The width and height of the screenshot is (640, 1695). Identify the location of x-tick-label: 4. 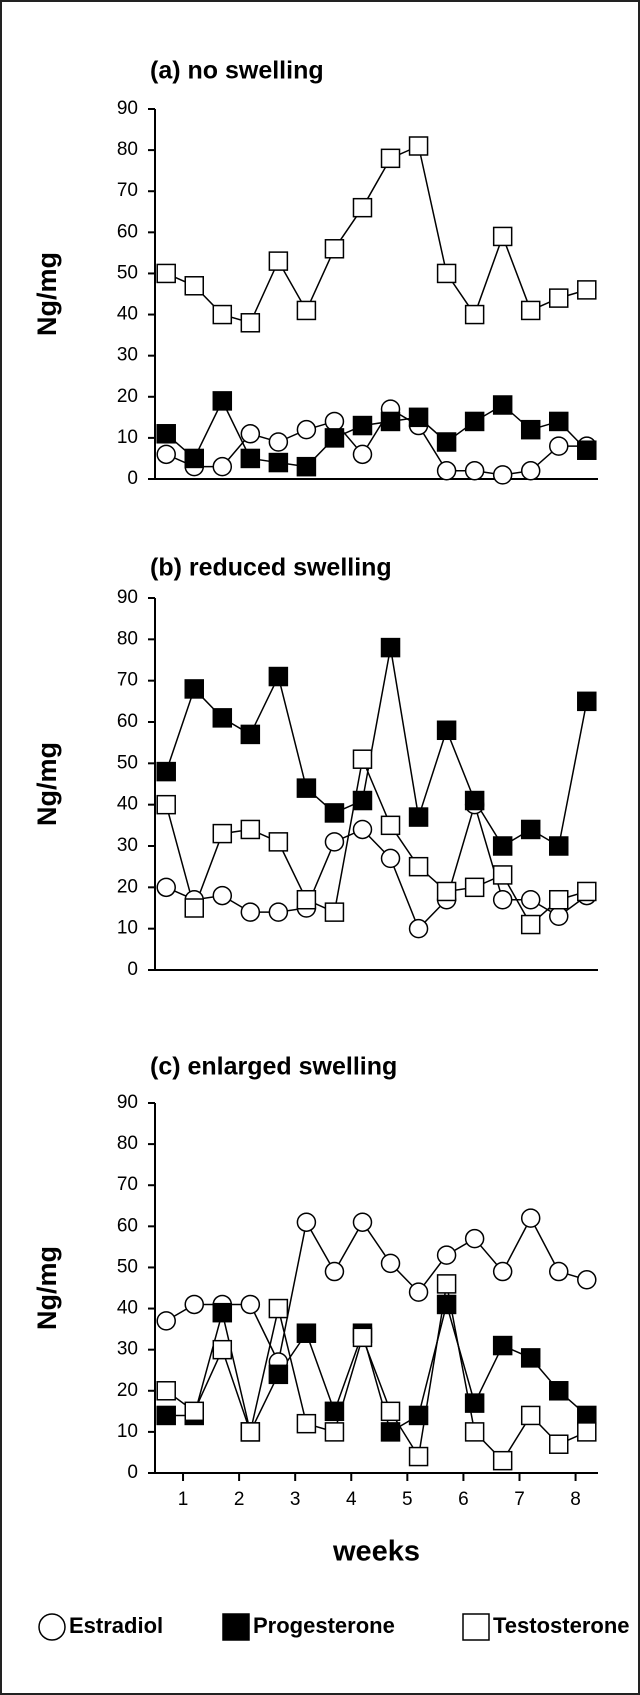
(351, 1499).